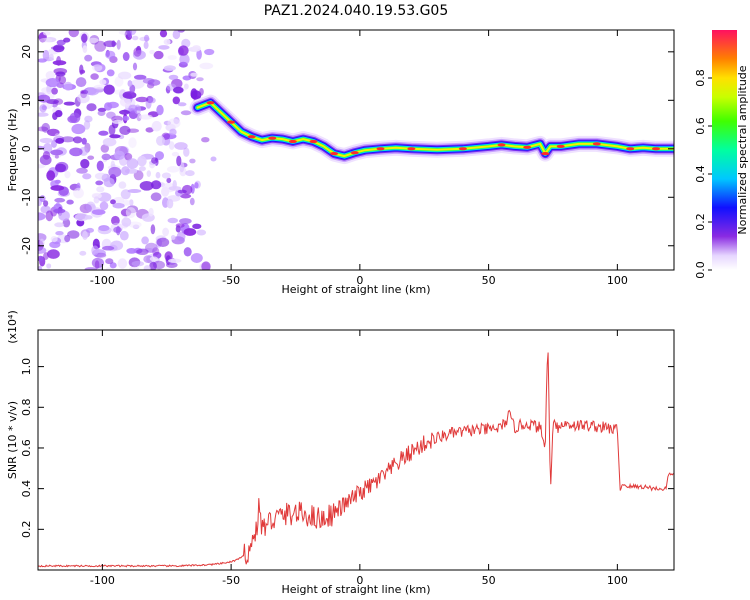 The height and width of the screenshot is (600, 750). I want to click on colorbar-ticks: 0.0 0.2 0.4 0.6 0.8, so click(703, 174).